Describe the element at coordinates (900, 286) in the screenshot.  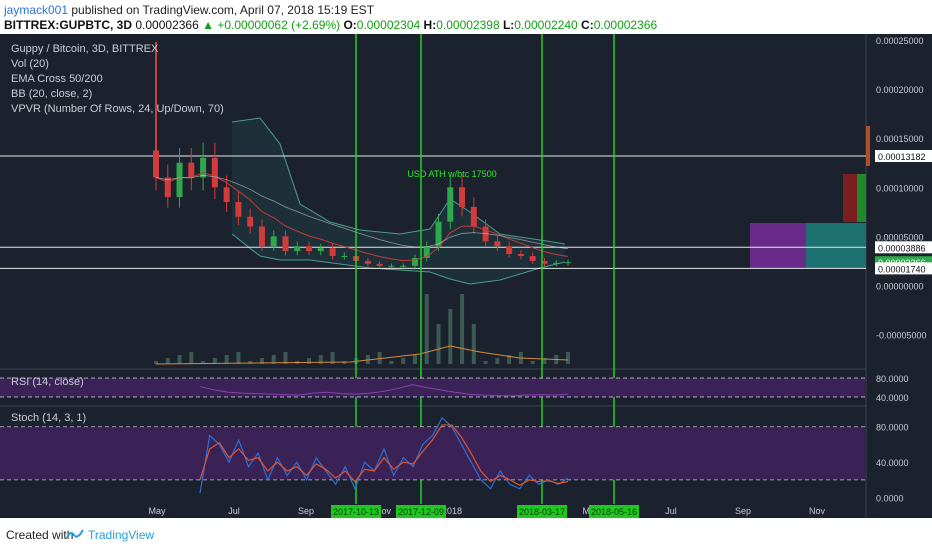
I see `price-tick-label: 0.00000000` at that location.